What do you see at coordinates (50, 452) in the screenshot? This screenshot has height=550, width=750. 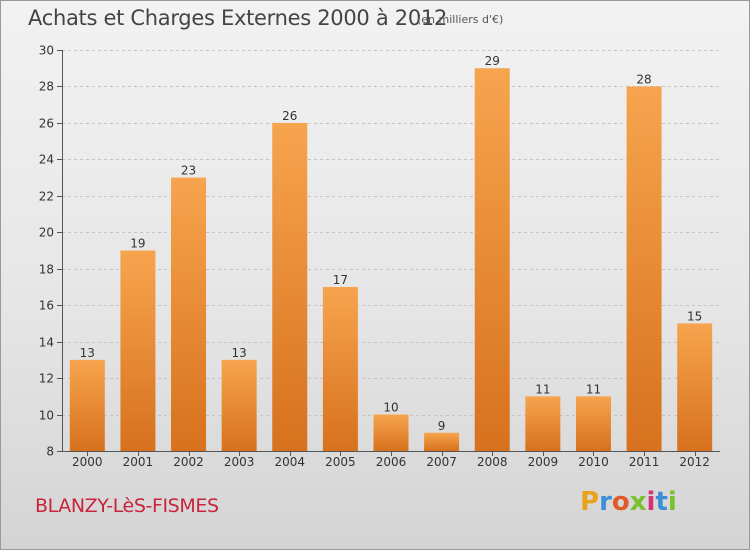 I see `y-tick-label: 8` at bounding box center [50, 452].